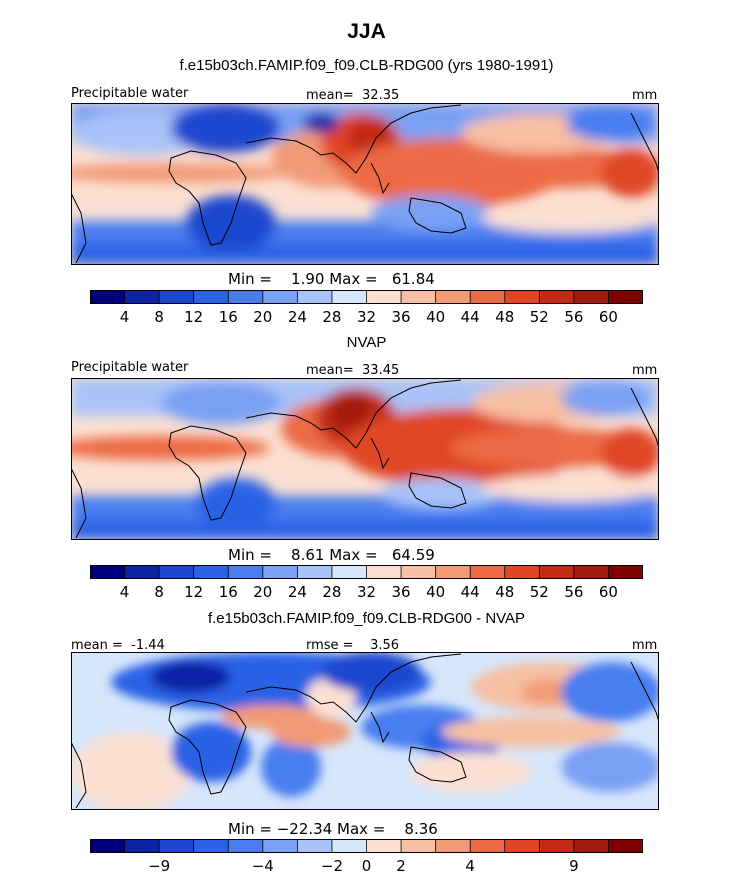 The height and width of the screenshot is (881, 733). I want to click on panel-2-colorbar-svg: 4 8 12 16 20 24 28 32 36 40 44 48 52 56 60, so click(367, 583).